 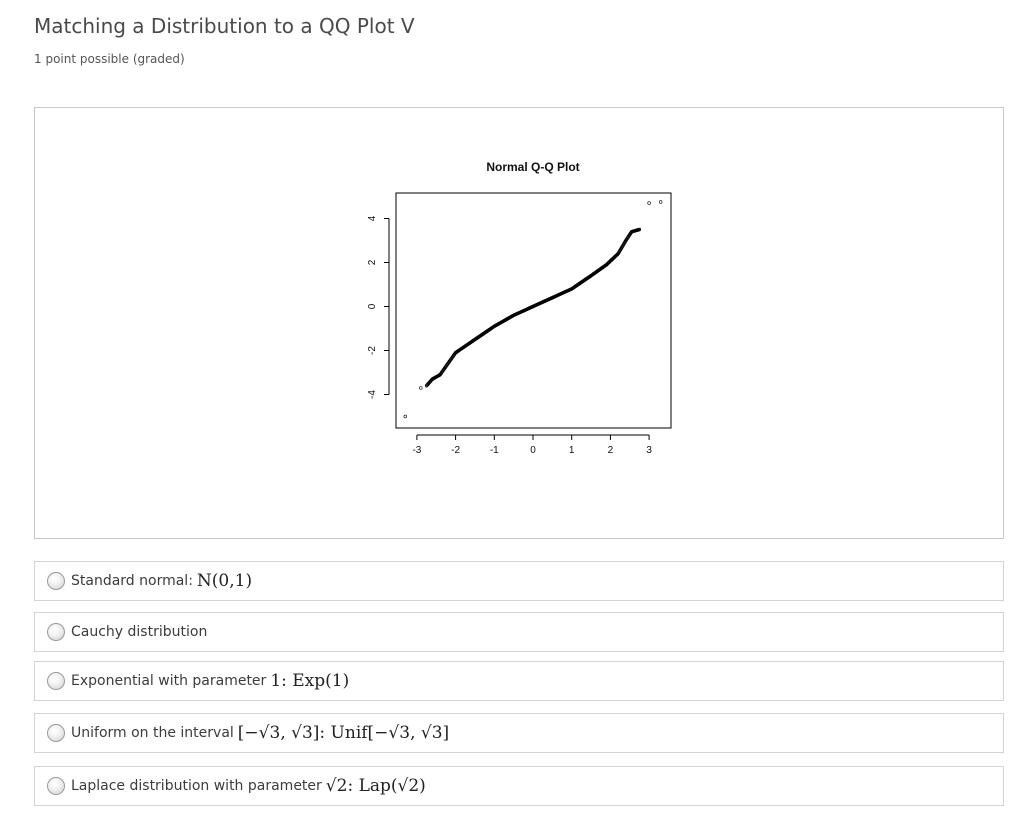 I want to click on choice-label: Standard normal:, so click(x=132, y=581).